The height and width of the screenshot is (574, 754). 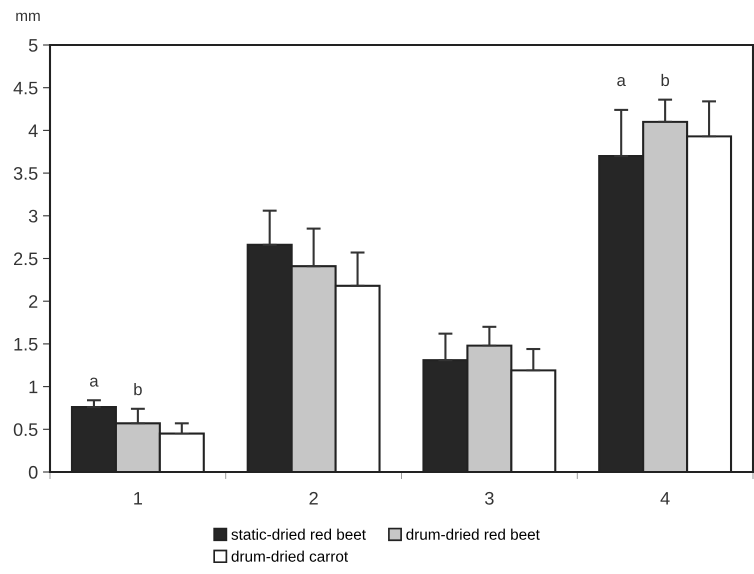 I want to click on y-tick-label: 3, so click(x=33, y=216).